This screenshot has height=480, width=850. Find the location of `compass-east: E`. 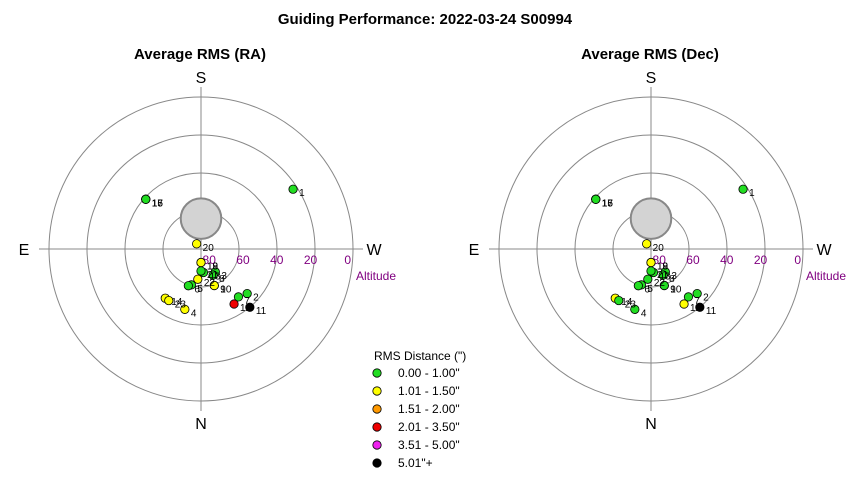

compass-east: E is located at coordinates (24, 250).